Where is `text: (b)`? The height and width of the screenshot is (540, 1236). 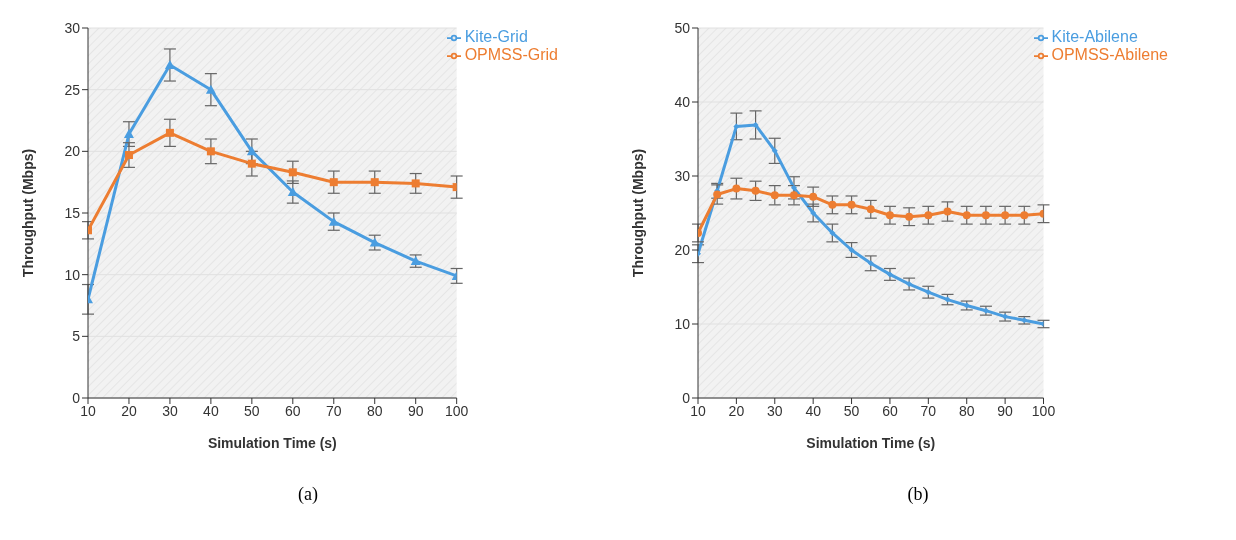
text: (b) is located at coordinates (918, 494).